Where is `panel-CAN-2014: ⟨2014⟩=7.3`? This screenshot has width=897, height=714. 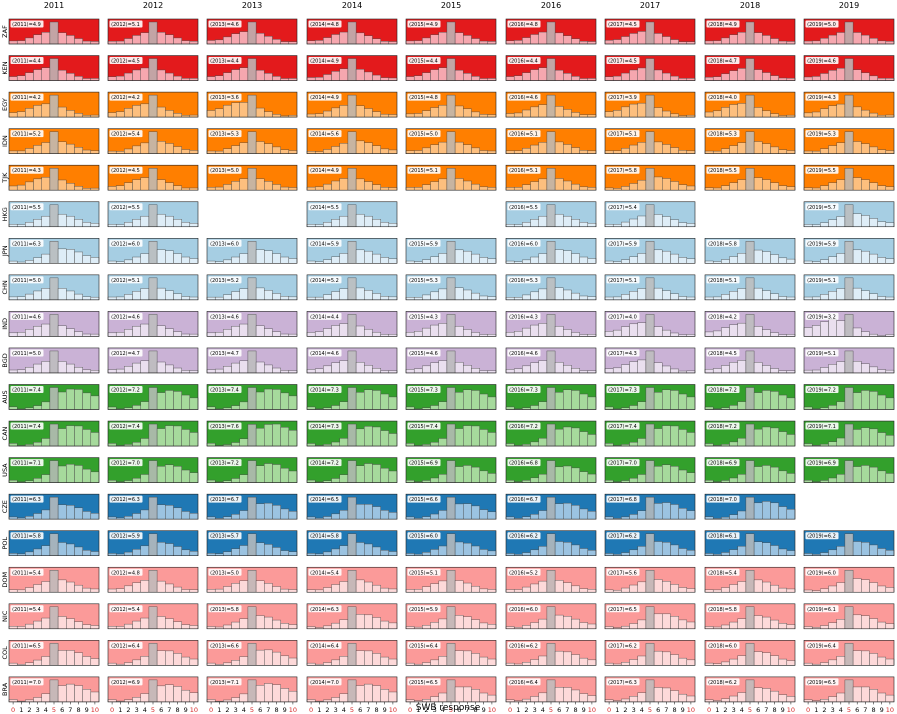 panel-CAN-2014: ⟨2014⟩=7.3 is located at coordinates (352, 433).